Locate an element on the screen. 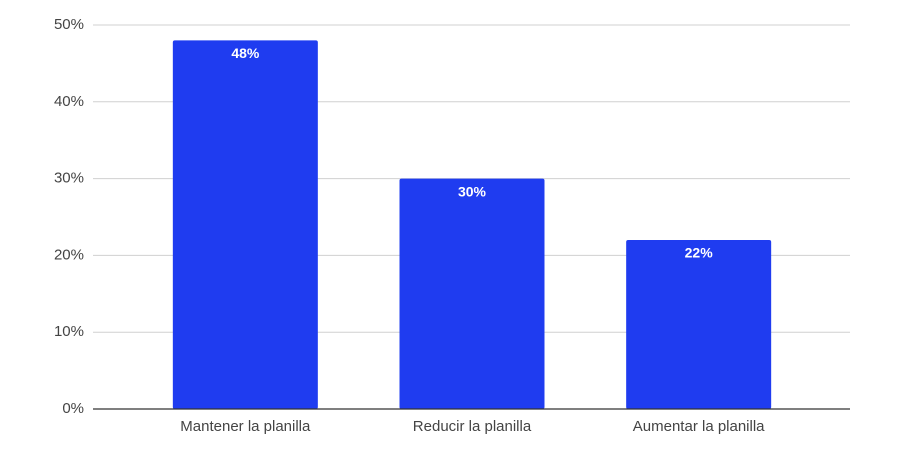 The height and width of the screenshot is (462, 900). y-tick-label: 10% is located at coordinates (69, 331).